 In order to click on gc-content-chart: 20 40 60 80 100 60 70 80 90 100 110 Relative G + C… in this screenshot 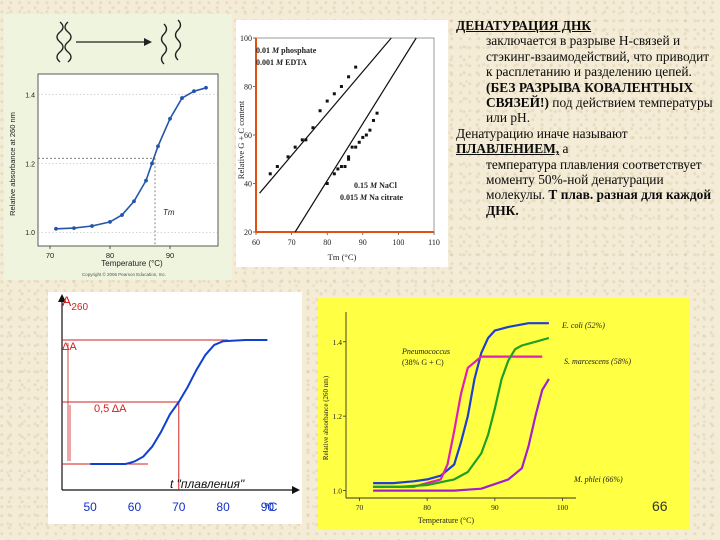, I will do `click(338, 148)`.